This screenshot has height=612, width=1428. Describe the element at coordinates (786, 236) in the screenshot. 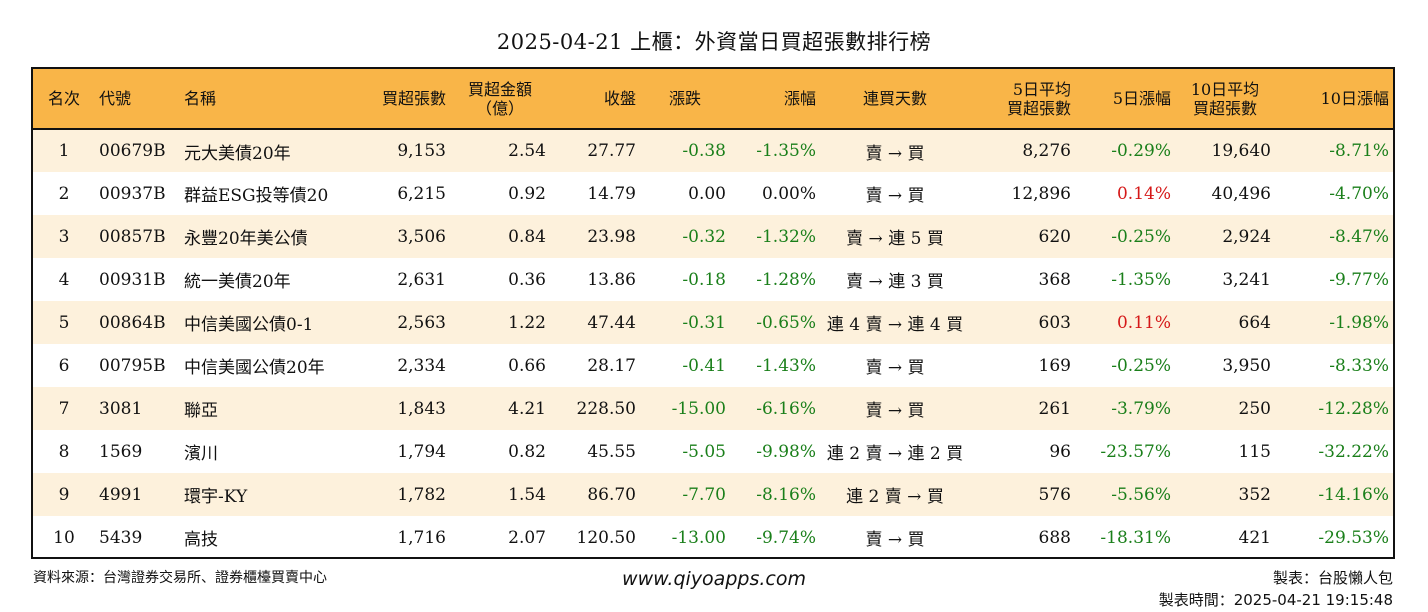

I see `cell-chg-pct: -1.32%` at that location.